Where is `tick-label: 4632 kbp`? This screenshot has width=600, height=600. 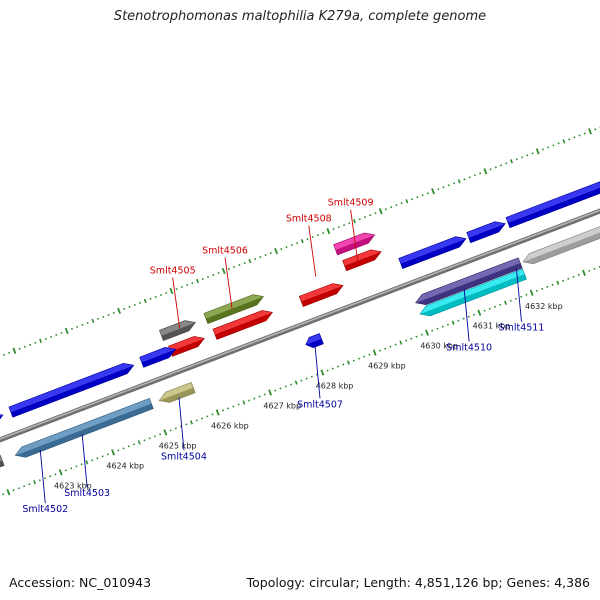 tick-label: 4632 kbp is located at coordinates (544, 306).